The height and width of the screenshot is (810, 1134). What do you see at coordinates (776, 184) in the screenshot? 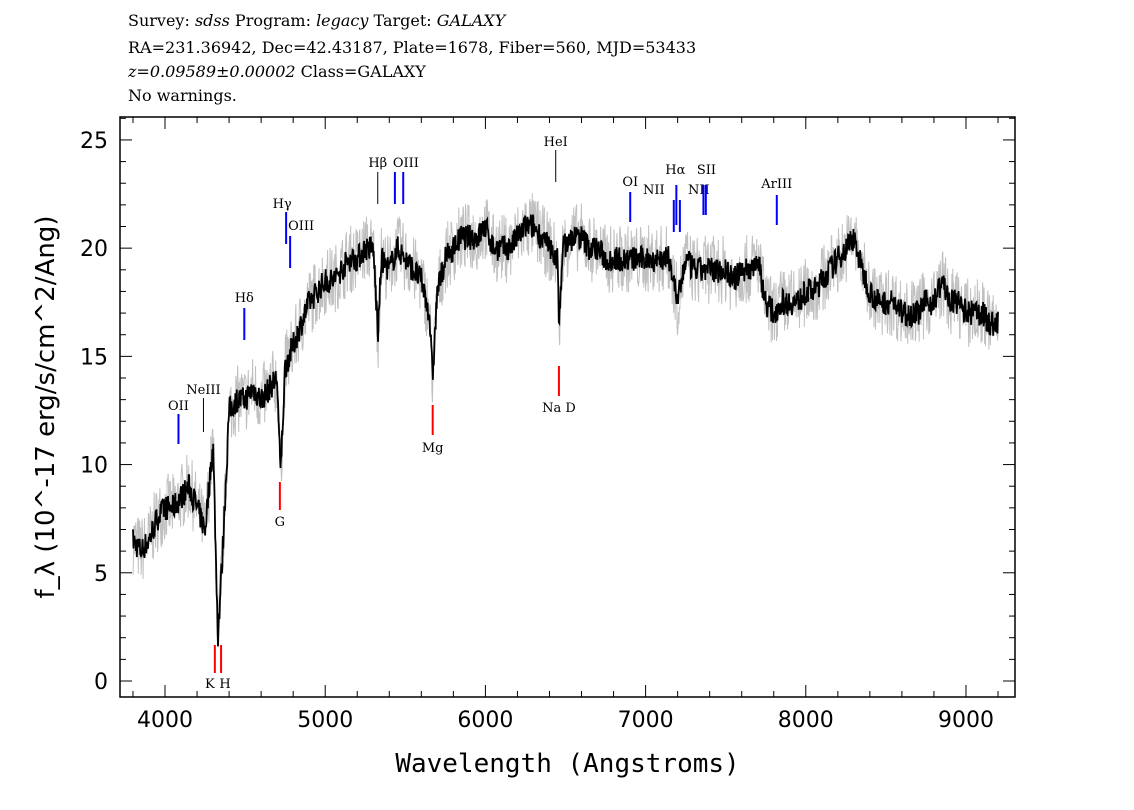
I see `line-label: ArIII` at bounding box center [776, 184].